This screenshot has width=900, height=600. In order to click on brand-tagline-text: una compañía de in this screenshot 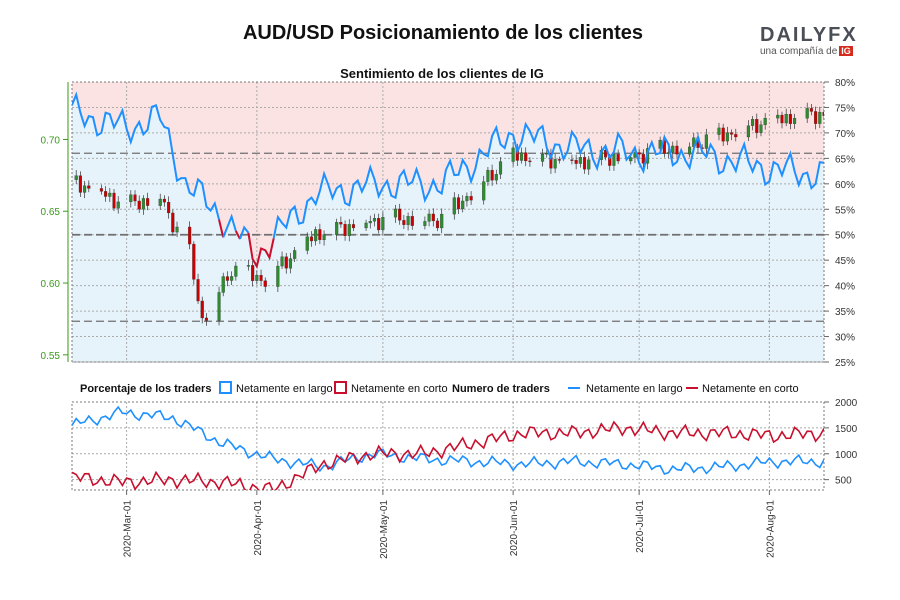, I will do `click(799, 51)`.